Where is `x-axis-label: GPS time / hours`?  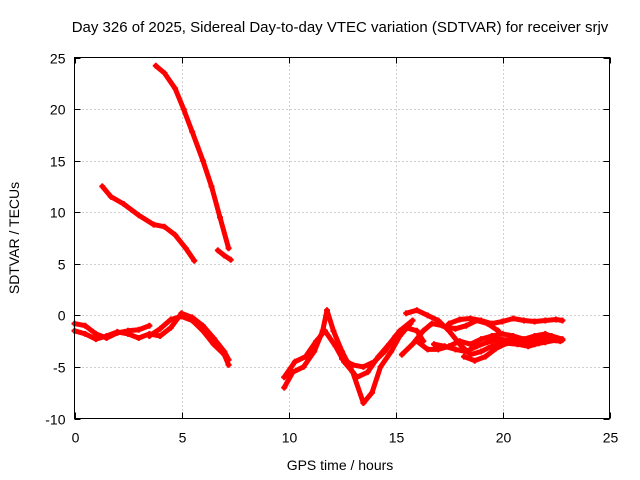 x-axis-label: GPS time / hours is located at coordinates (340, 465).